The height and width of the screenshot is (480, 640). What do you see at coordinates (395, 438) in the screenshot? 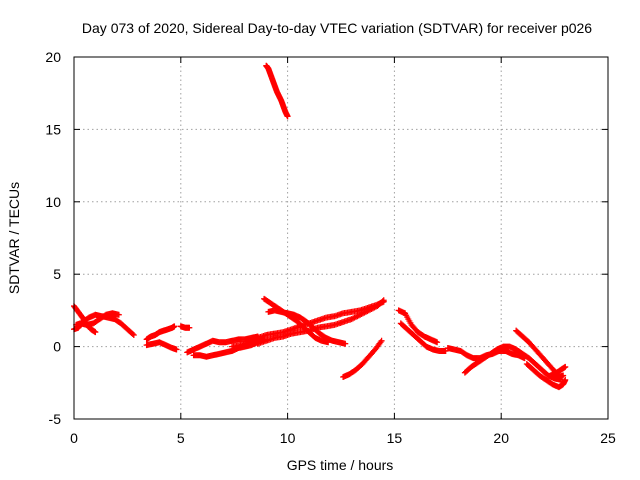
I see `x-tick-label: 15` at bounding box center [395, 438].